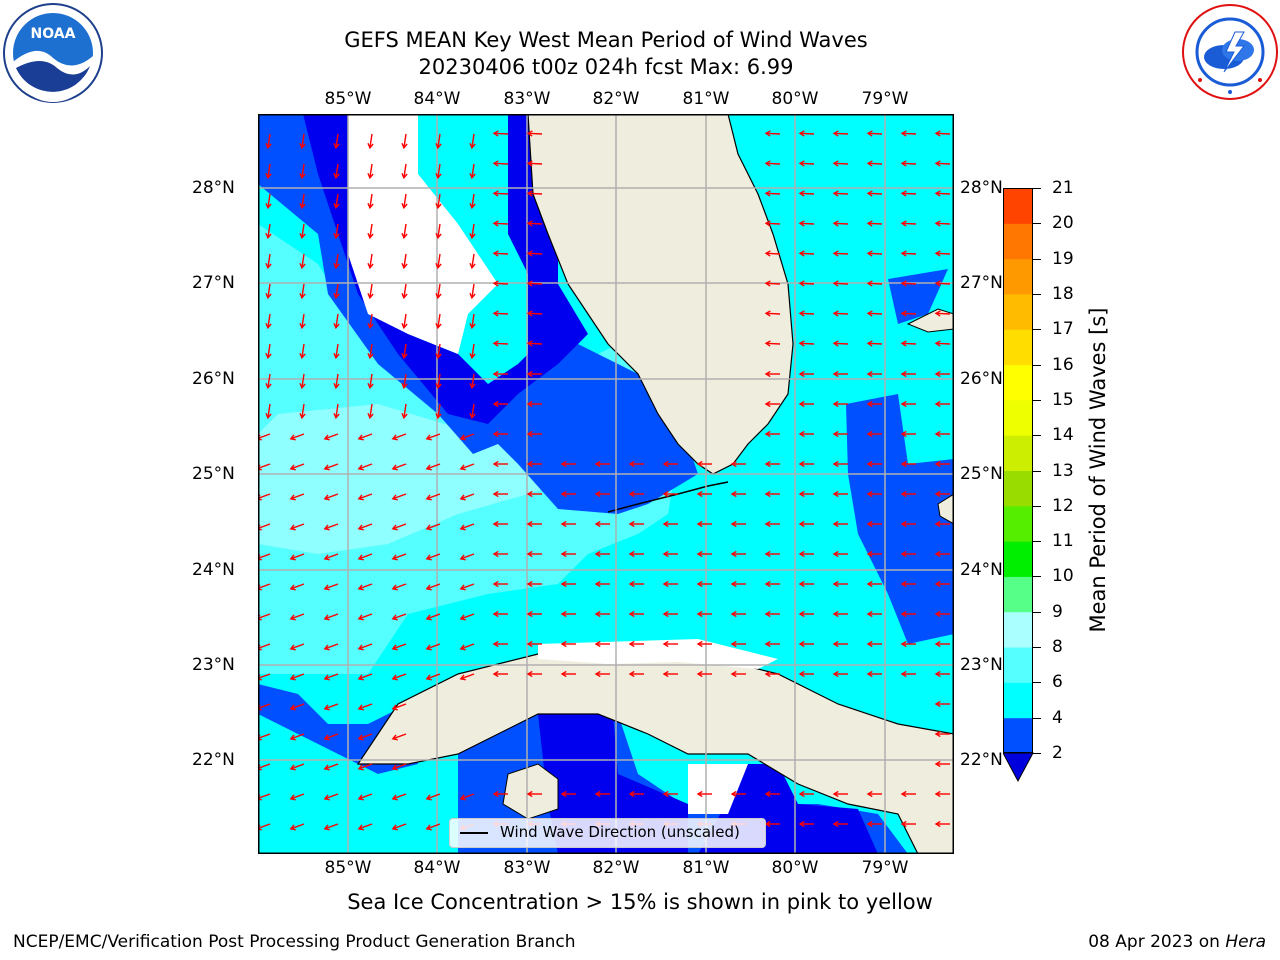 This screenshot has width=1280, height=960. Describe the element at coordinates (423, 234) in the screenshot. I see `masked-area` at that location.